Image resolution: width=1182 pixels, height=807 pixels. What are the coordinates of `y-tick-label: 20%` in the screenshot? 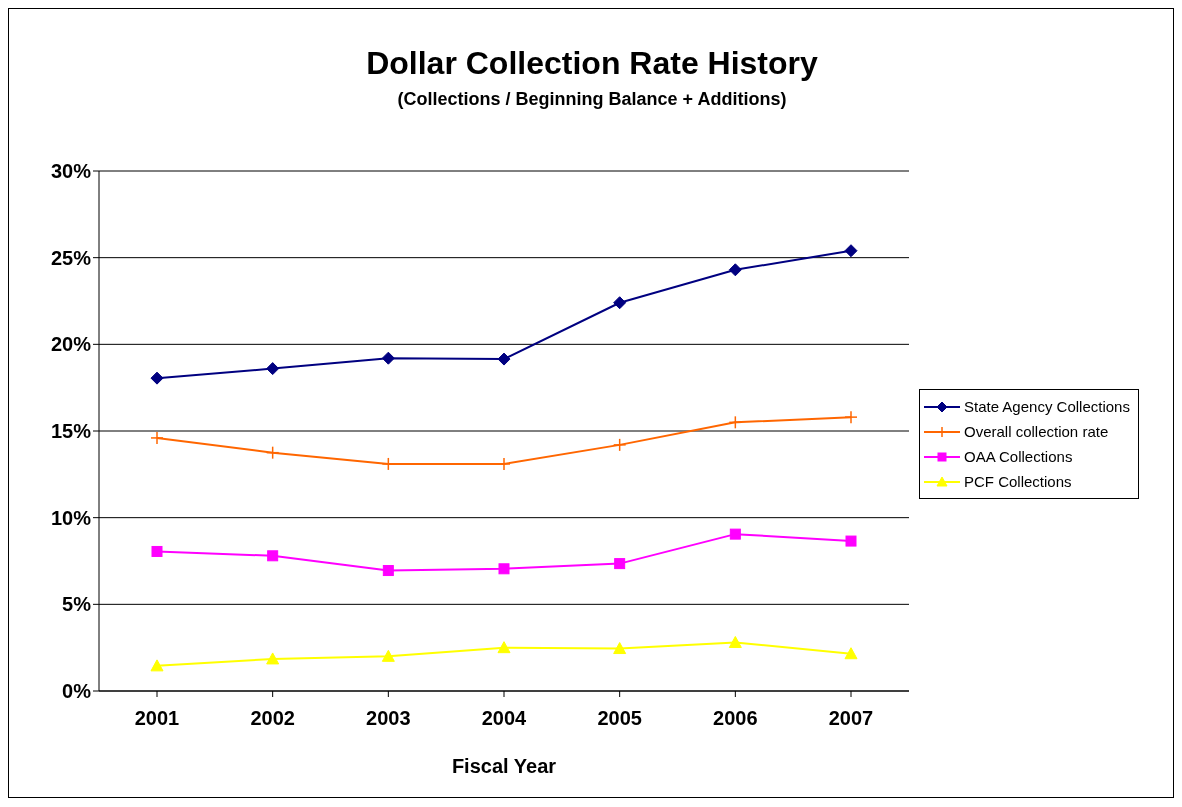 It's located at (71, 344).